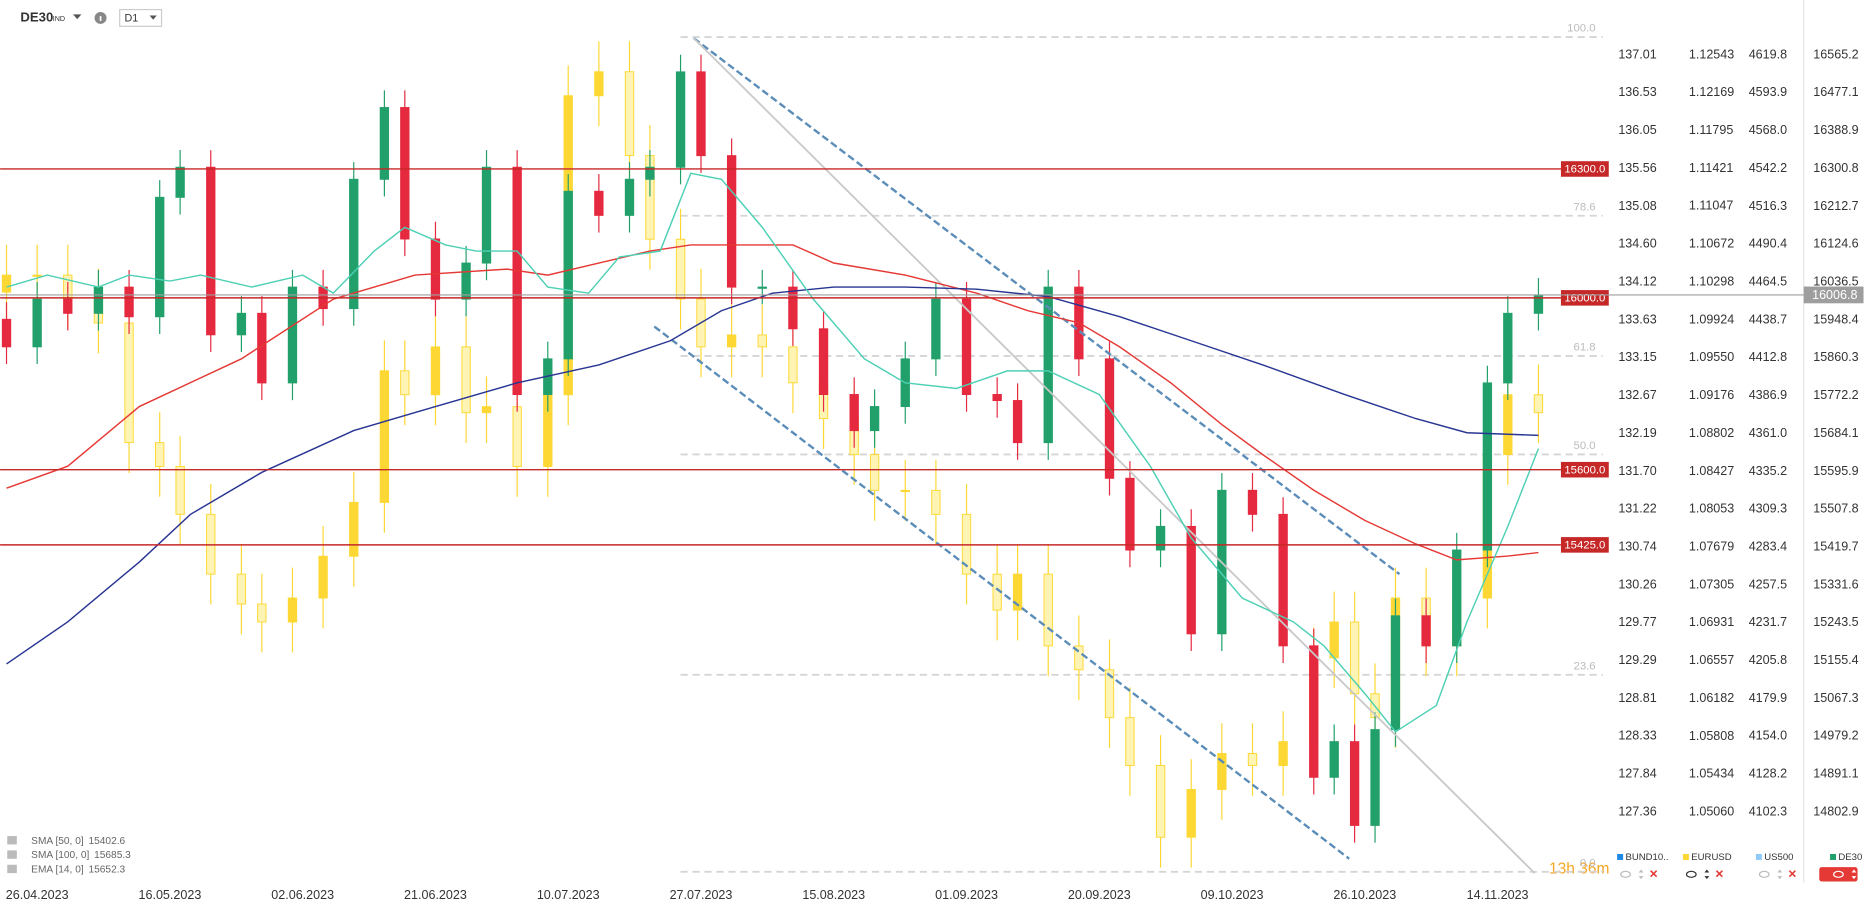  Describe the element at coordinates (568, 895) in the screenshot. I see `x-tick-label: 10.07.2023` at that location.